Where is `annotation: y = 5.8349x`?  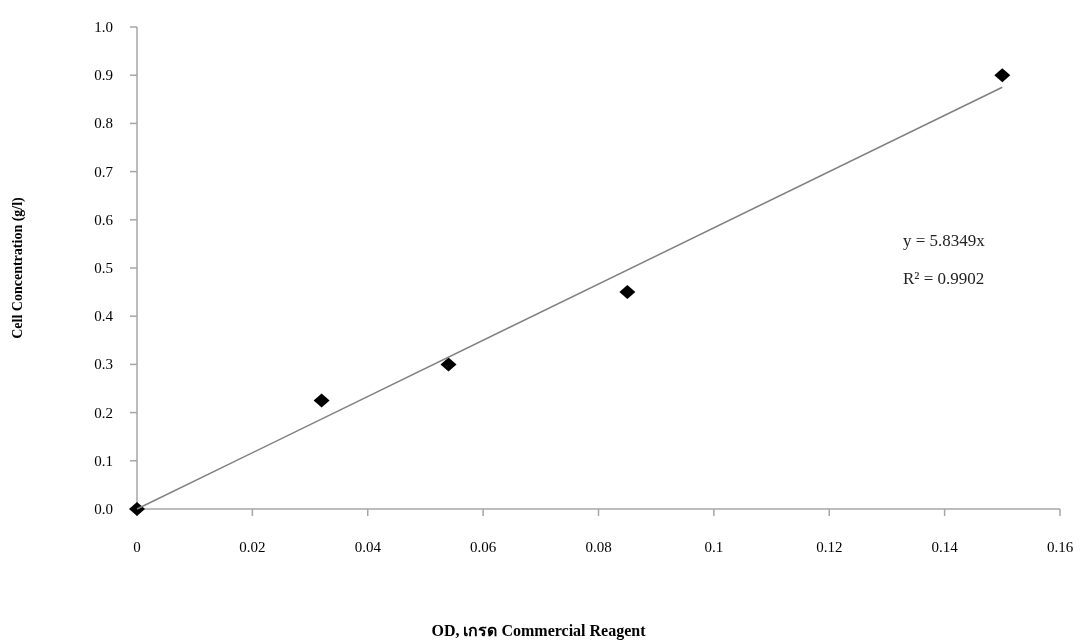
annotation: y = 5.8349x is located at coordinates (944, 240).